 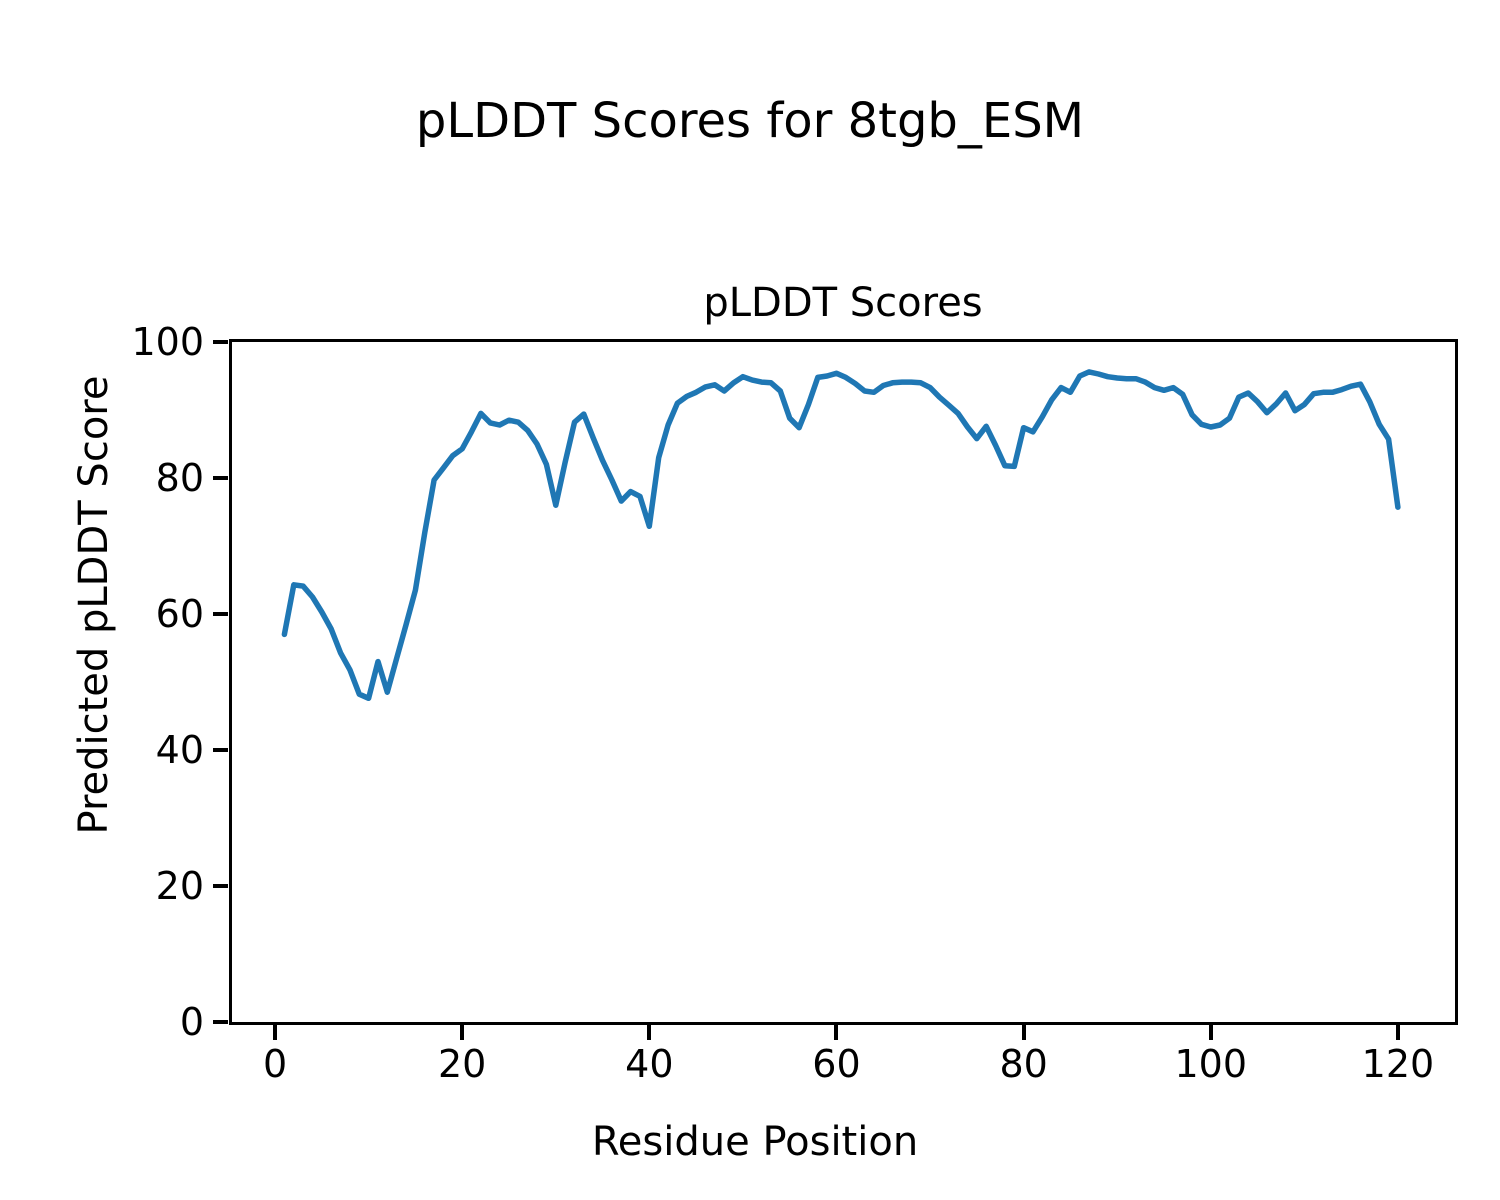 I want to click on x-tick-label: 40, so click(x=649, y=1064).